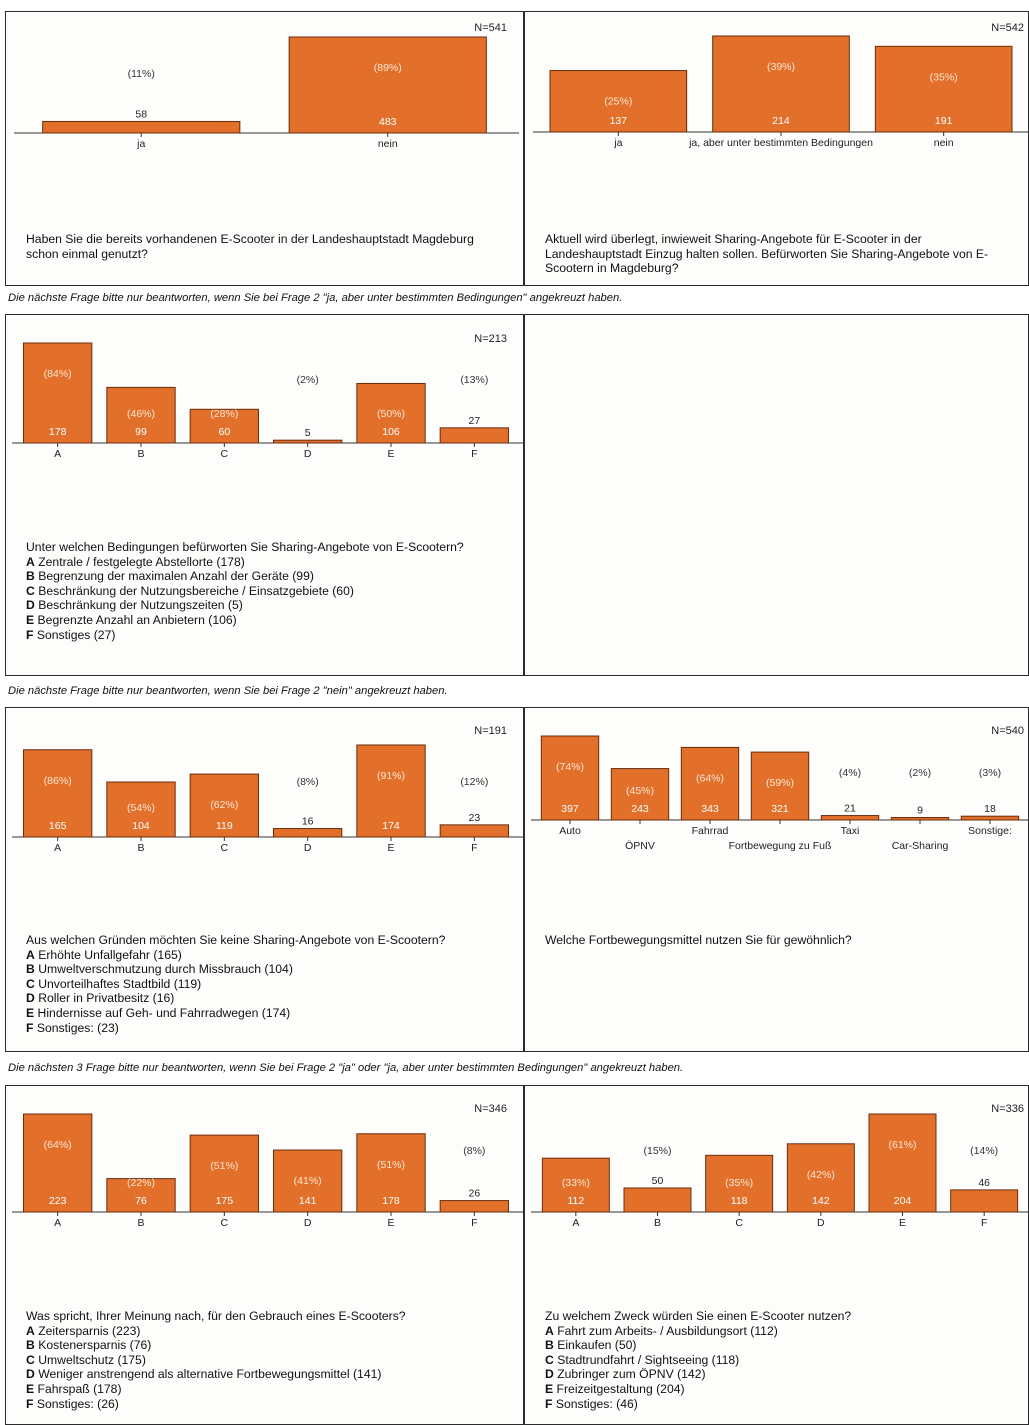  What do you see at coordinates (903, 1201) in the screenshot?
I see `value-label: 204` at bounding box center [903, 1201].